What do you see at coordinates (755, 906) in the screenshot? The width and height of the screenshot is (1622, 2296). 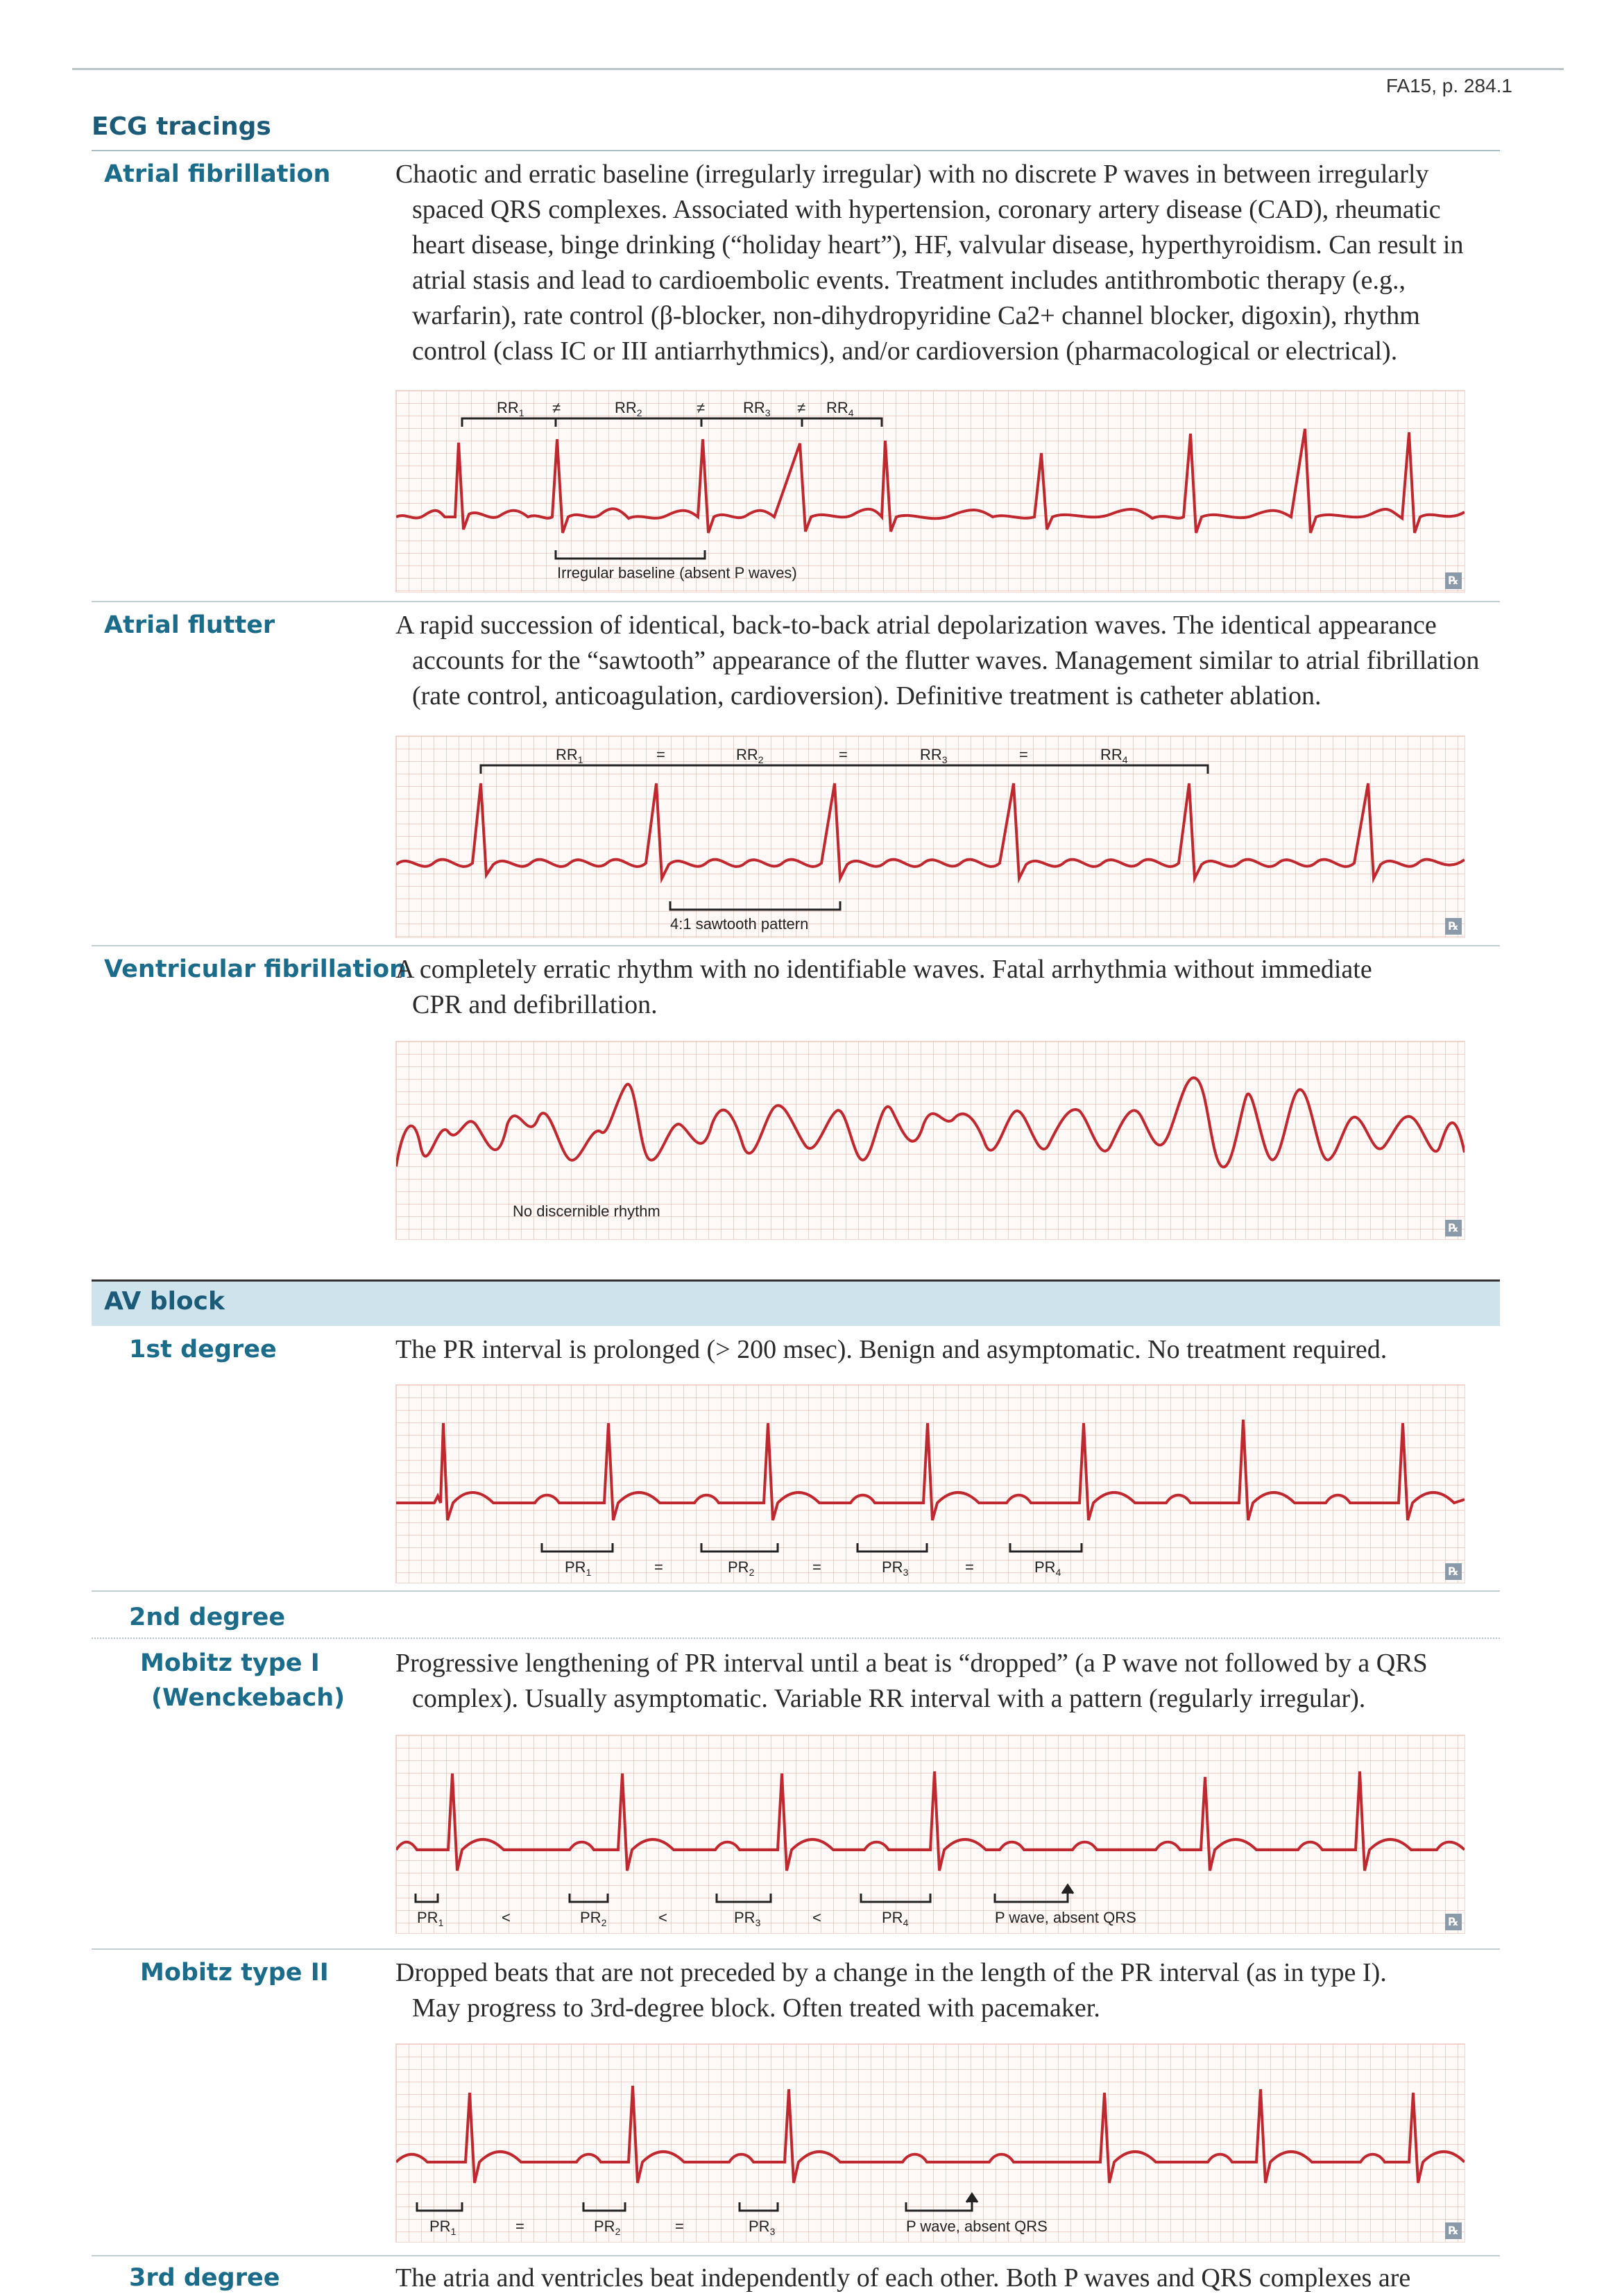 I see `aflutter-sawtooth-bracket` at bounding box center [755, 906].